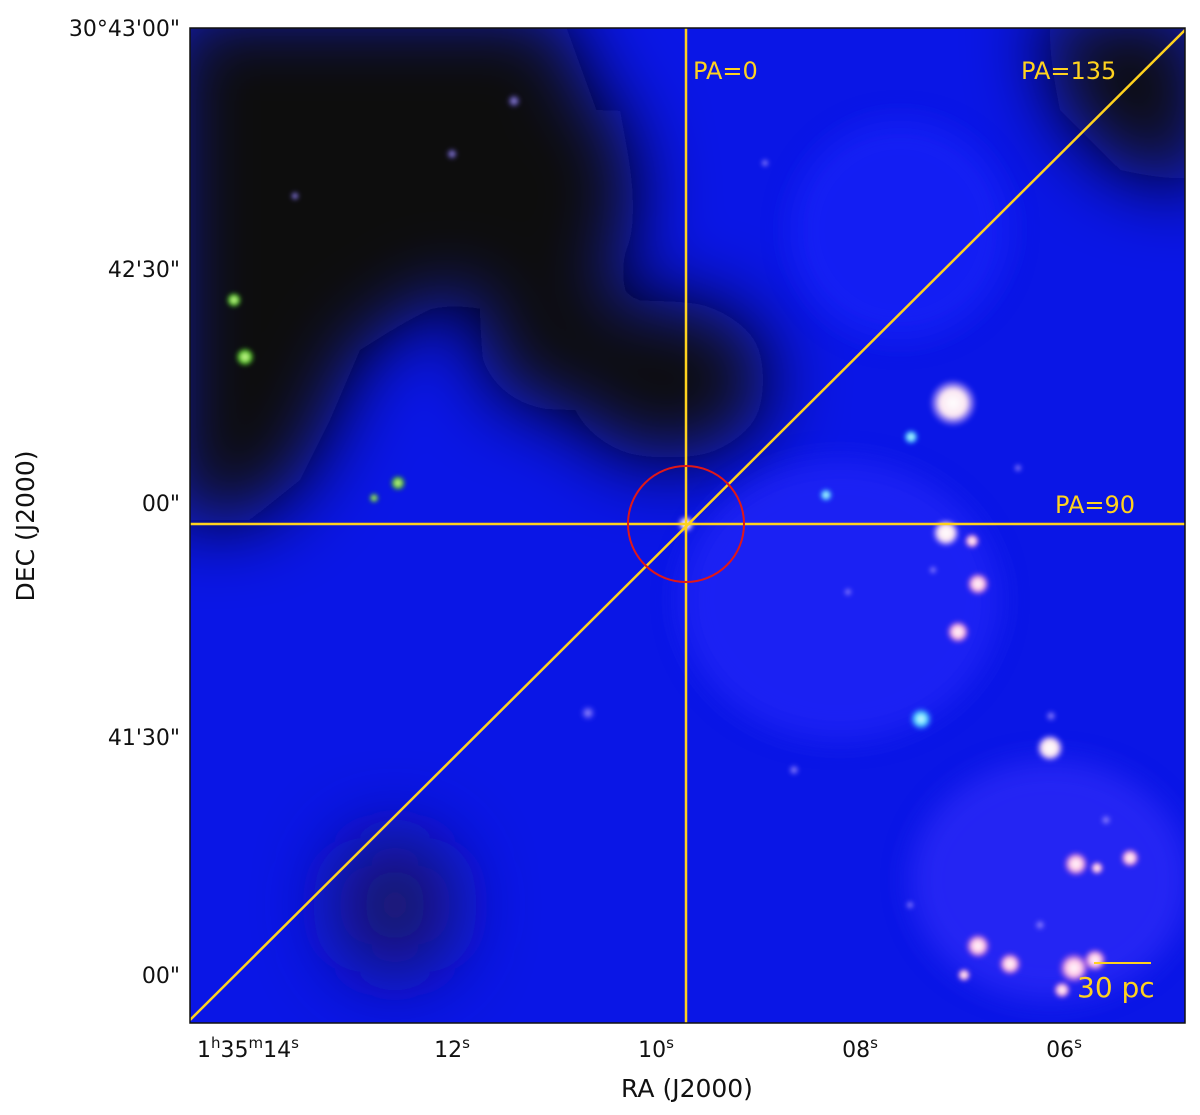 This screenshot has width=1200, height=1115. What do you see at coordinates (687, 1088) in the screenshot?
I see `x-axis-label: RA (J2000)` at bounding box center [687, 1088].